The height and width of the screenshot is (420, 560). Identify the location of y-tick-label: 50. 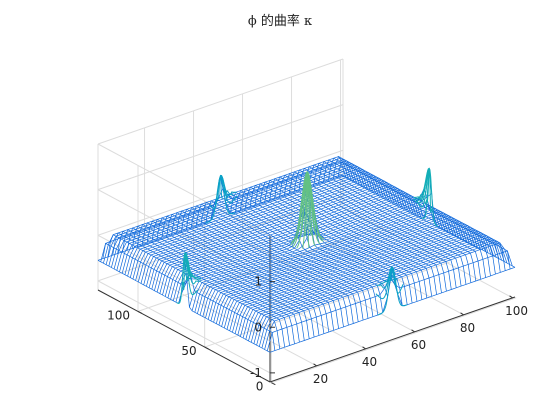
(188, 351).